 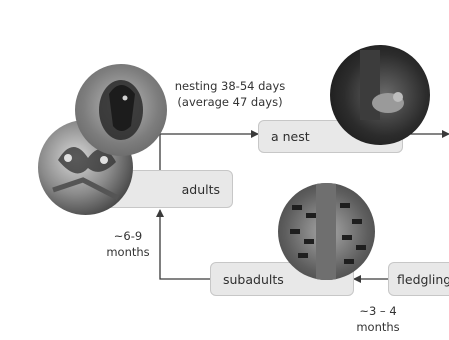 I want to click on tree-trunk-icon, so click(x=328, y=231).